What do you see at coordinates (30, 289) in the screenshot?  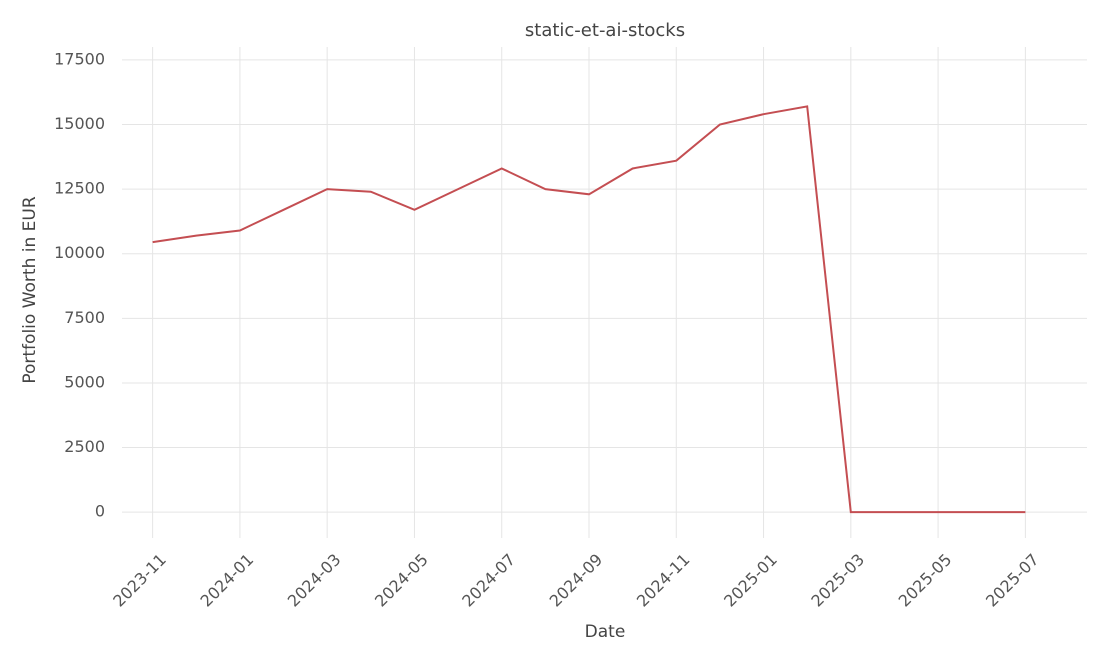 I see `y-axis-label: Portfolio Worth in EUR` at bounding box center [30, 289].